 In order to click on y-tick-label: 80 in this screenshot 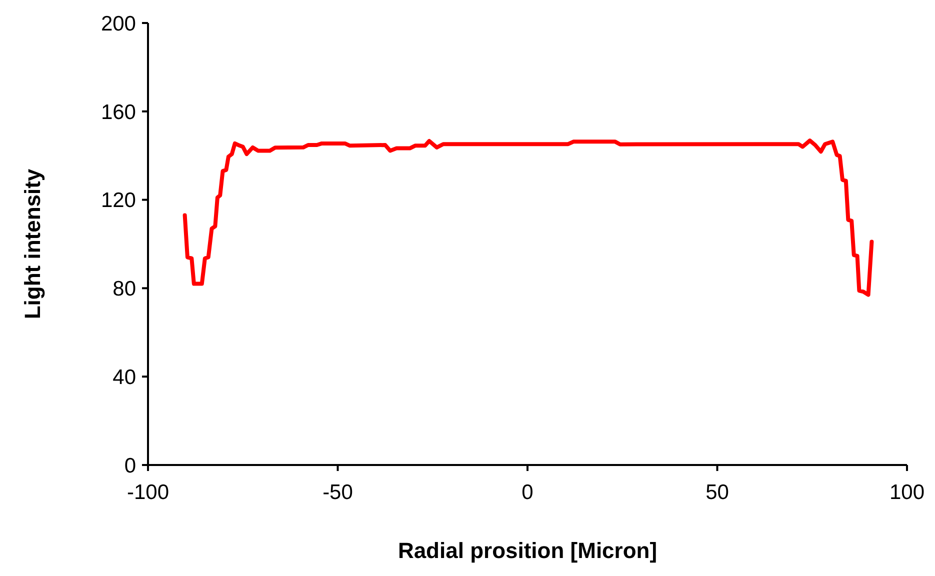, I will do `click(124, 289)`.